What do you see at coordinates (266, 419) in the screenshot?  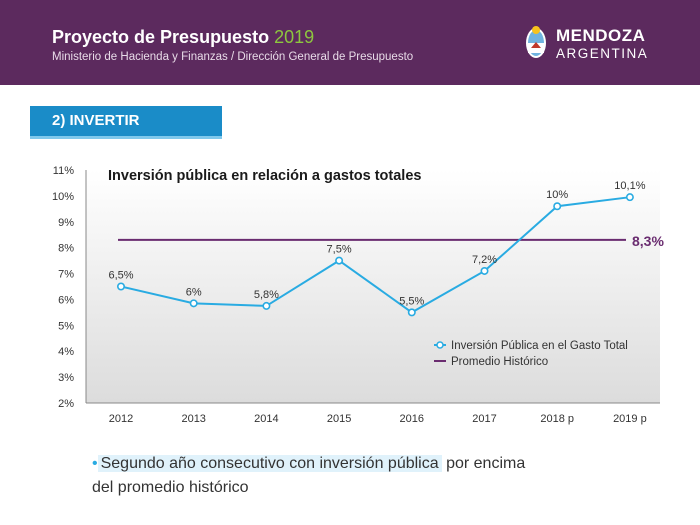 I see `x-tick-label: 2014` at bounding box center [266, 419].